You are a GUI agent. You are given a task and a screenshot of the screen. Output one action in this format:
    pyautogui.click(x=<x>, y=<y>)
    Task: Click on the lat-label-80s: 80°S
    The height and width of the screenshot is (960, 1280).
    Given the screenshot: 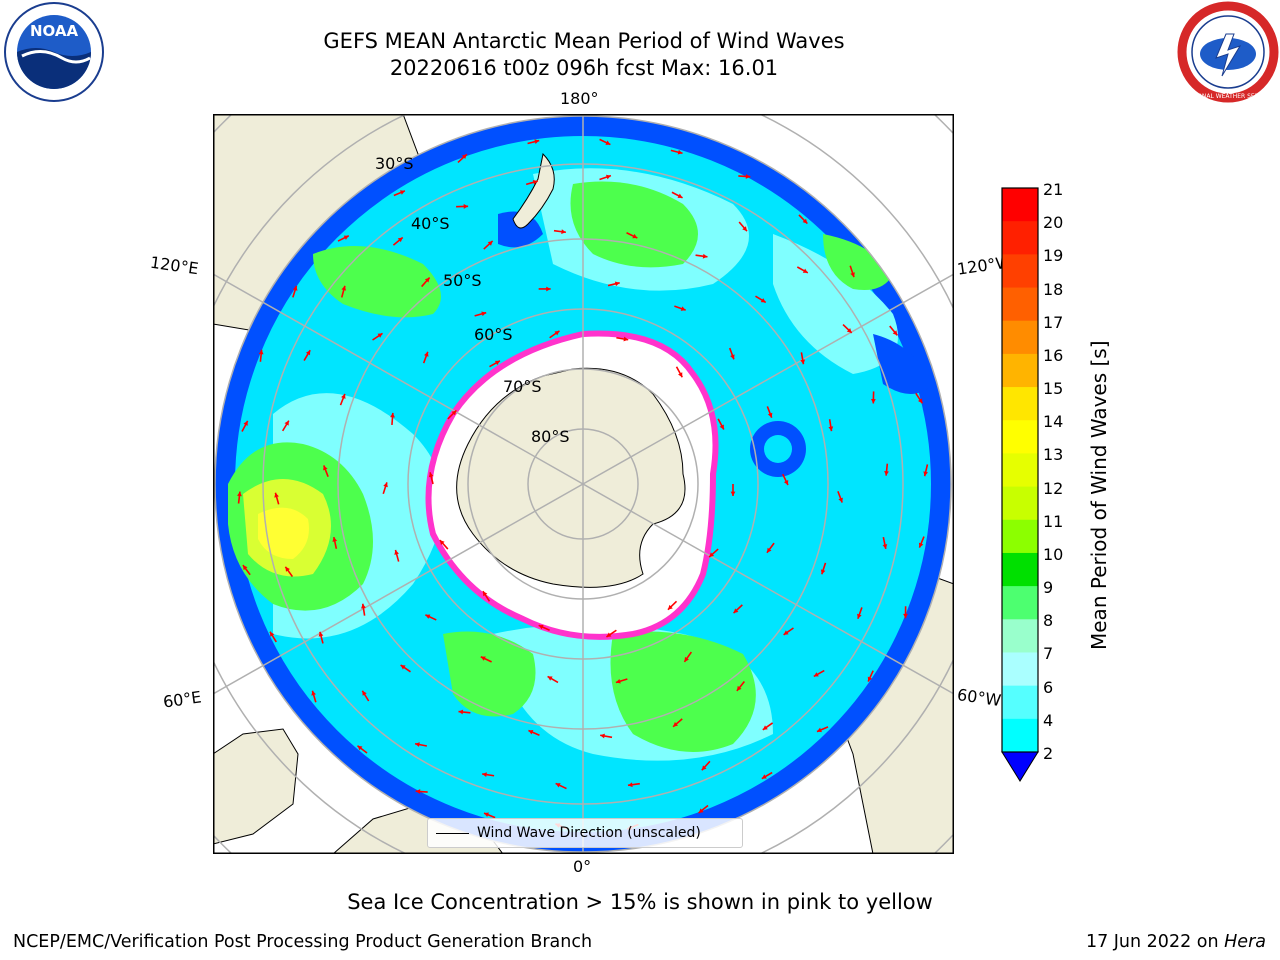 What is the action you would take?
    pyautogui.click(x=550, y=436)
    